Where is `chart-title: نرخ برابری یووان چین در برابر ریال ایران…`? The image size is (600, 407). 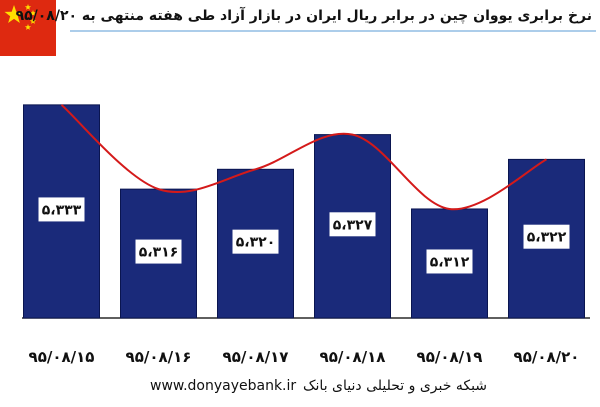 chart-title: نرخ برابری یووان چین در برابر ریال ایران… is located at coordinates (303, 16).